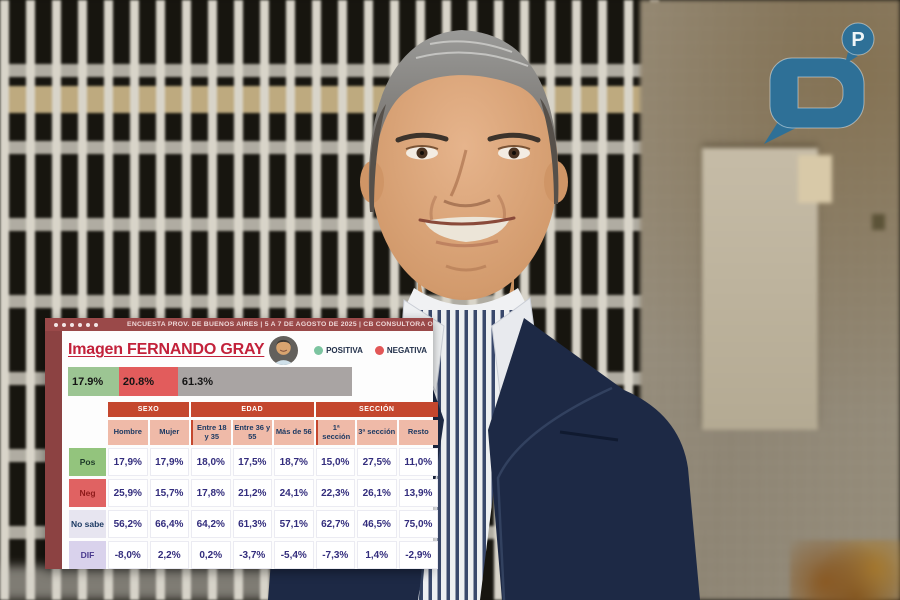 The image size is (900, 600). Describe the element at coordinates (76, 324) in the screenshot. I see `window-dots` at that location.